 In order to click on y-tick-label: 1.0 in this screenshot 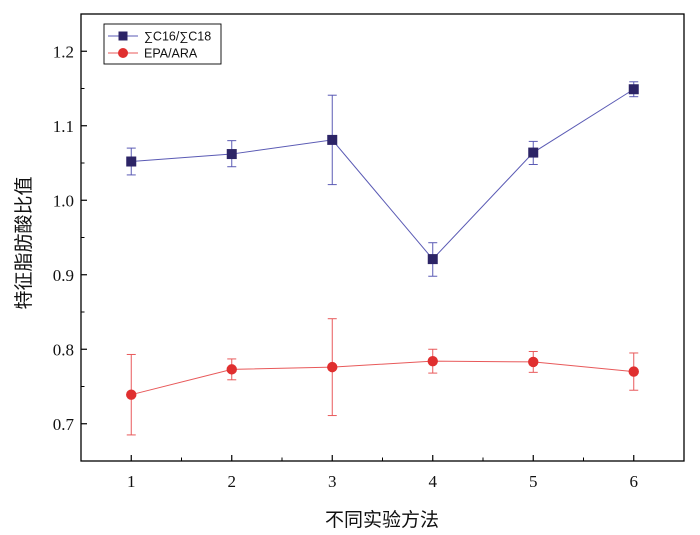, I will do `click(63, 200)`.